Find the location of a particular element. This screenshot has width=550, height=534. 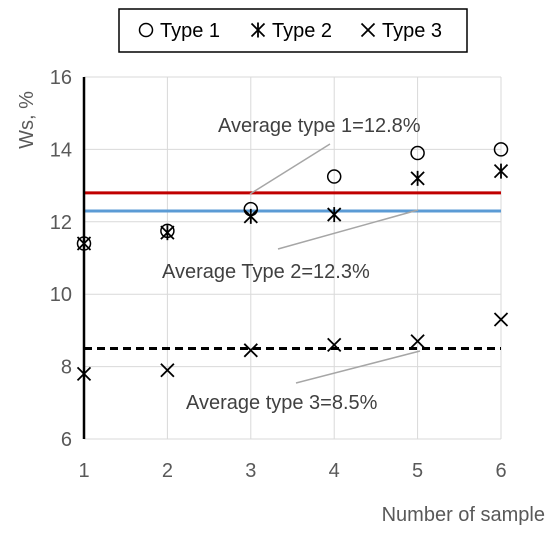

x-tick-label-3: 3 is located at coordinates (250, 471).